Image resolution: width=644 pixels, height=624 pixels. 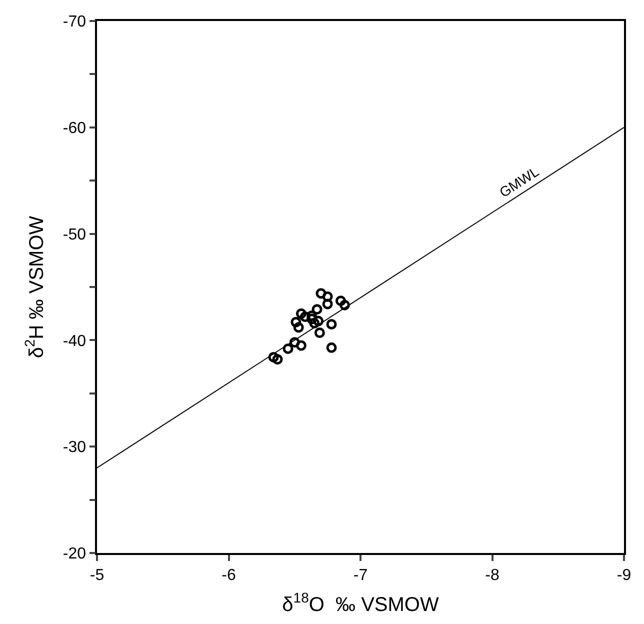 What do you see at coordinates (74, 447) in the screenshot?
I see `y-tick-label: -30` at bounding box center [74, 447].